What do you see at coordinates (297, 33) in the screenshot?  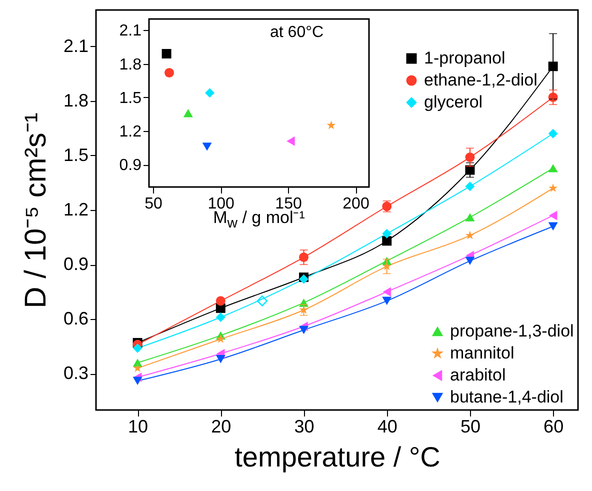 I see `annotation: at 60°C` at bounding box center [297, 33].